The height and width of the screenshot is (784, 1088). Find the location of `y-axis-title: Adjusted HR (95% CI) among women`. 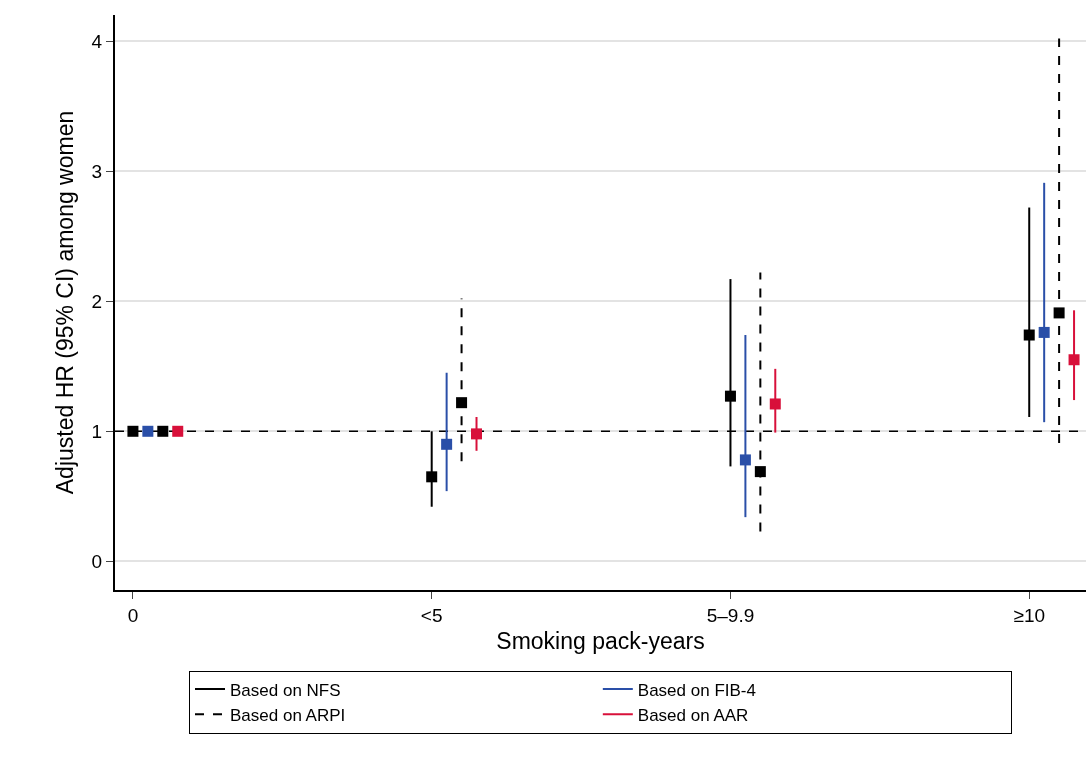

y-axis-title: Adjusted HR (95% CI) among women is located at coordinates (64, 302).